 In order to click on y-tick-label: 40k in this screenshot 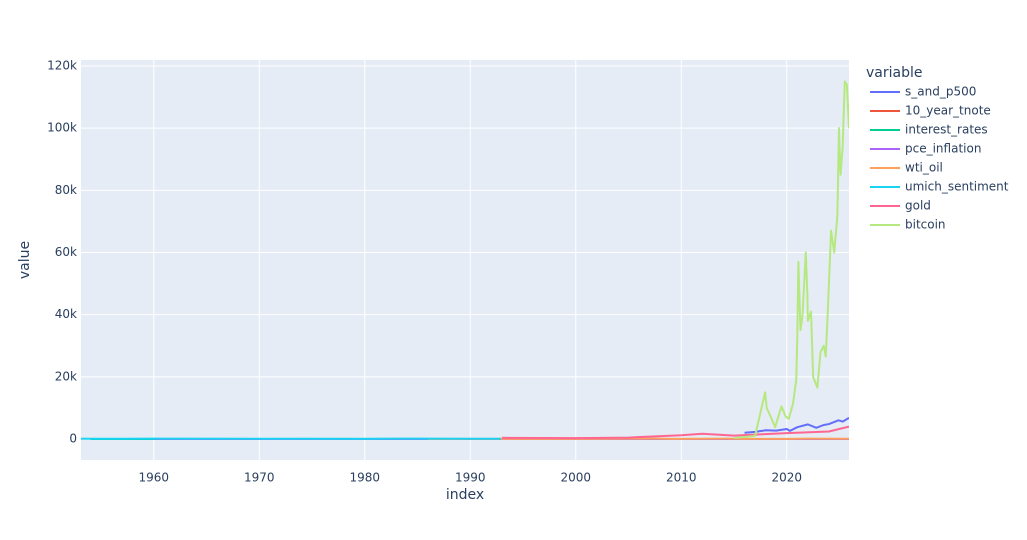, I will do `click(66, 314)`.